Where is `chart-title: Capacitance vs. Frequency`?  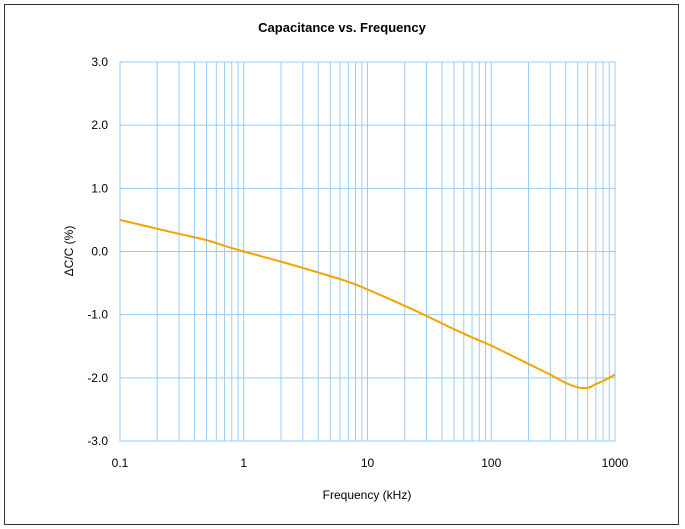
chart-title: Capacitance vs. Frequency is located at coordinates (342, 27).